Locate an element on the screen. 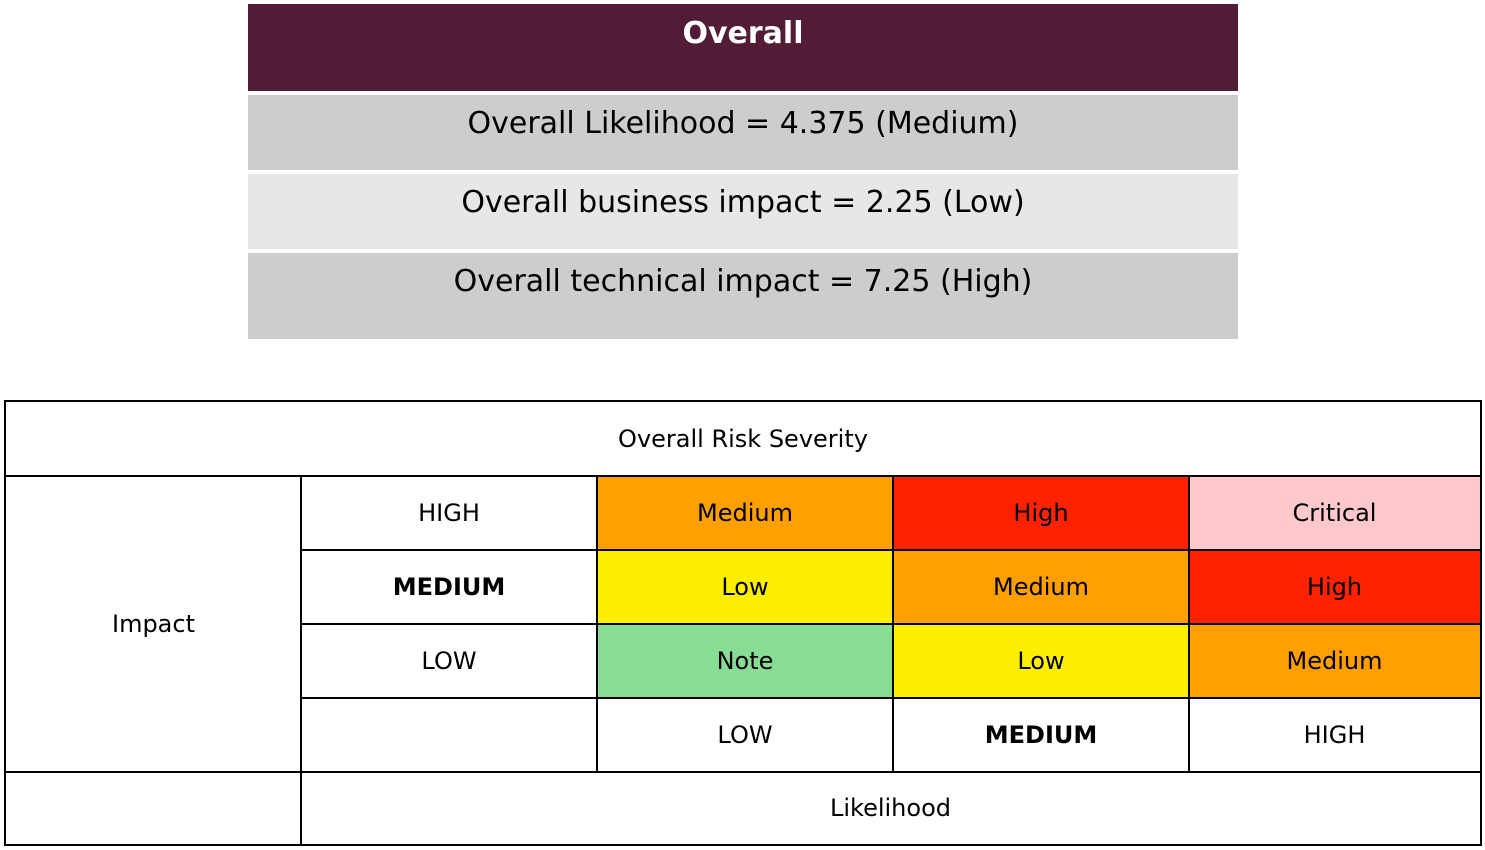 The height and width of the screenshot is (850, 1485). severity-cell: Note is located at coordinates (745, 661).